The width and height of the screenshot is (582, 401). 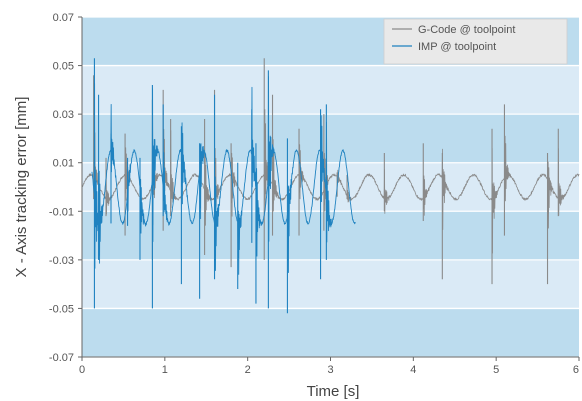 What do you see at coordinates (457, 47) in the screenshot?
I see `legend-label: IMP @ toolpoint` at bounding box center [457, 47].